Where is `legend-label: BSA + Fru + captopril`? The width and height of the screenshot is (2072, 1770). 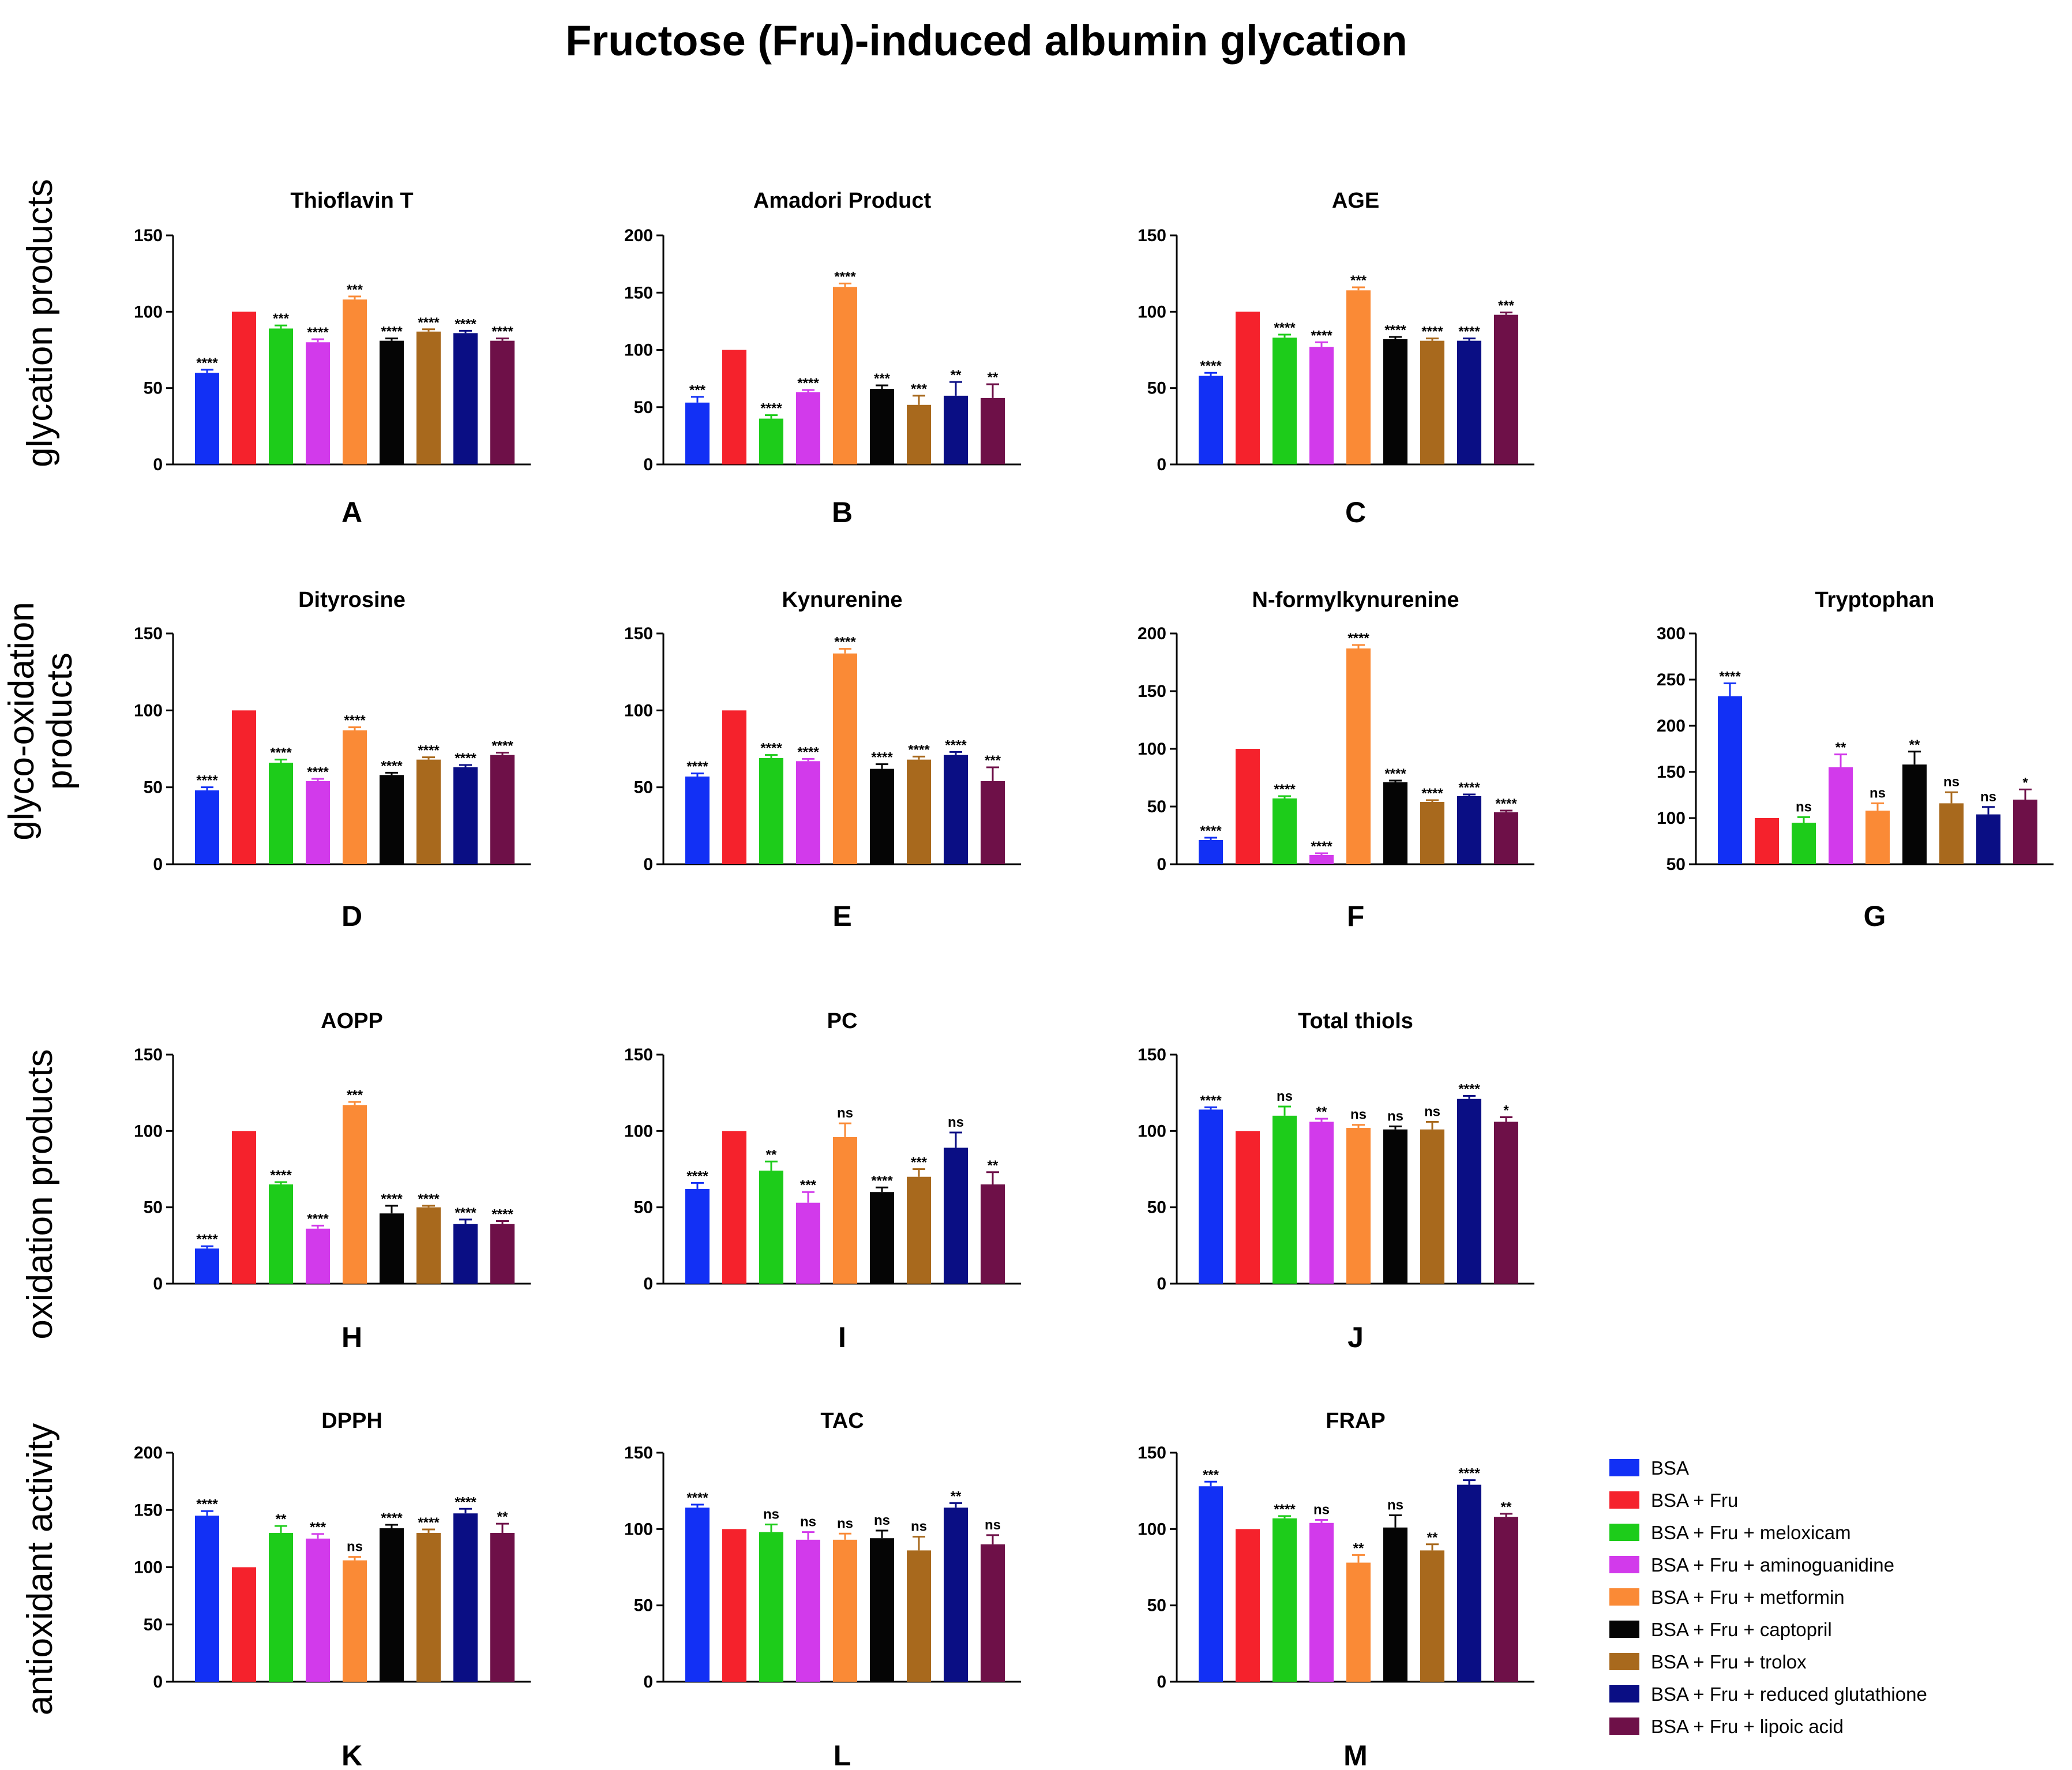
legend-label: BSA + Fru + captopril is located at coordinates (1741, 1629).